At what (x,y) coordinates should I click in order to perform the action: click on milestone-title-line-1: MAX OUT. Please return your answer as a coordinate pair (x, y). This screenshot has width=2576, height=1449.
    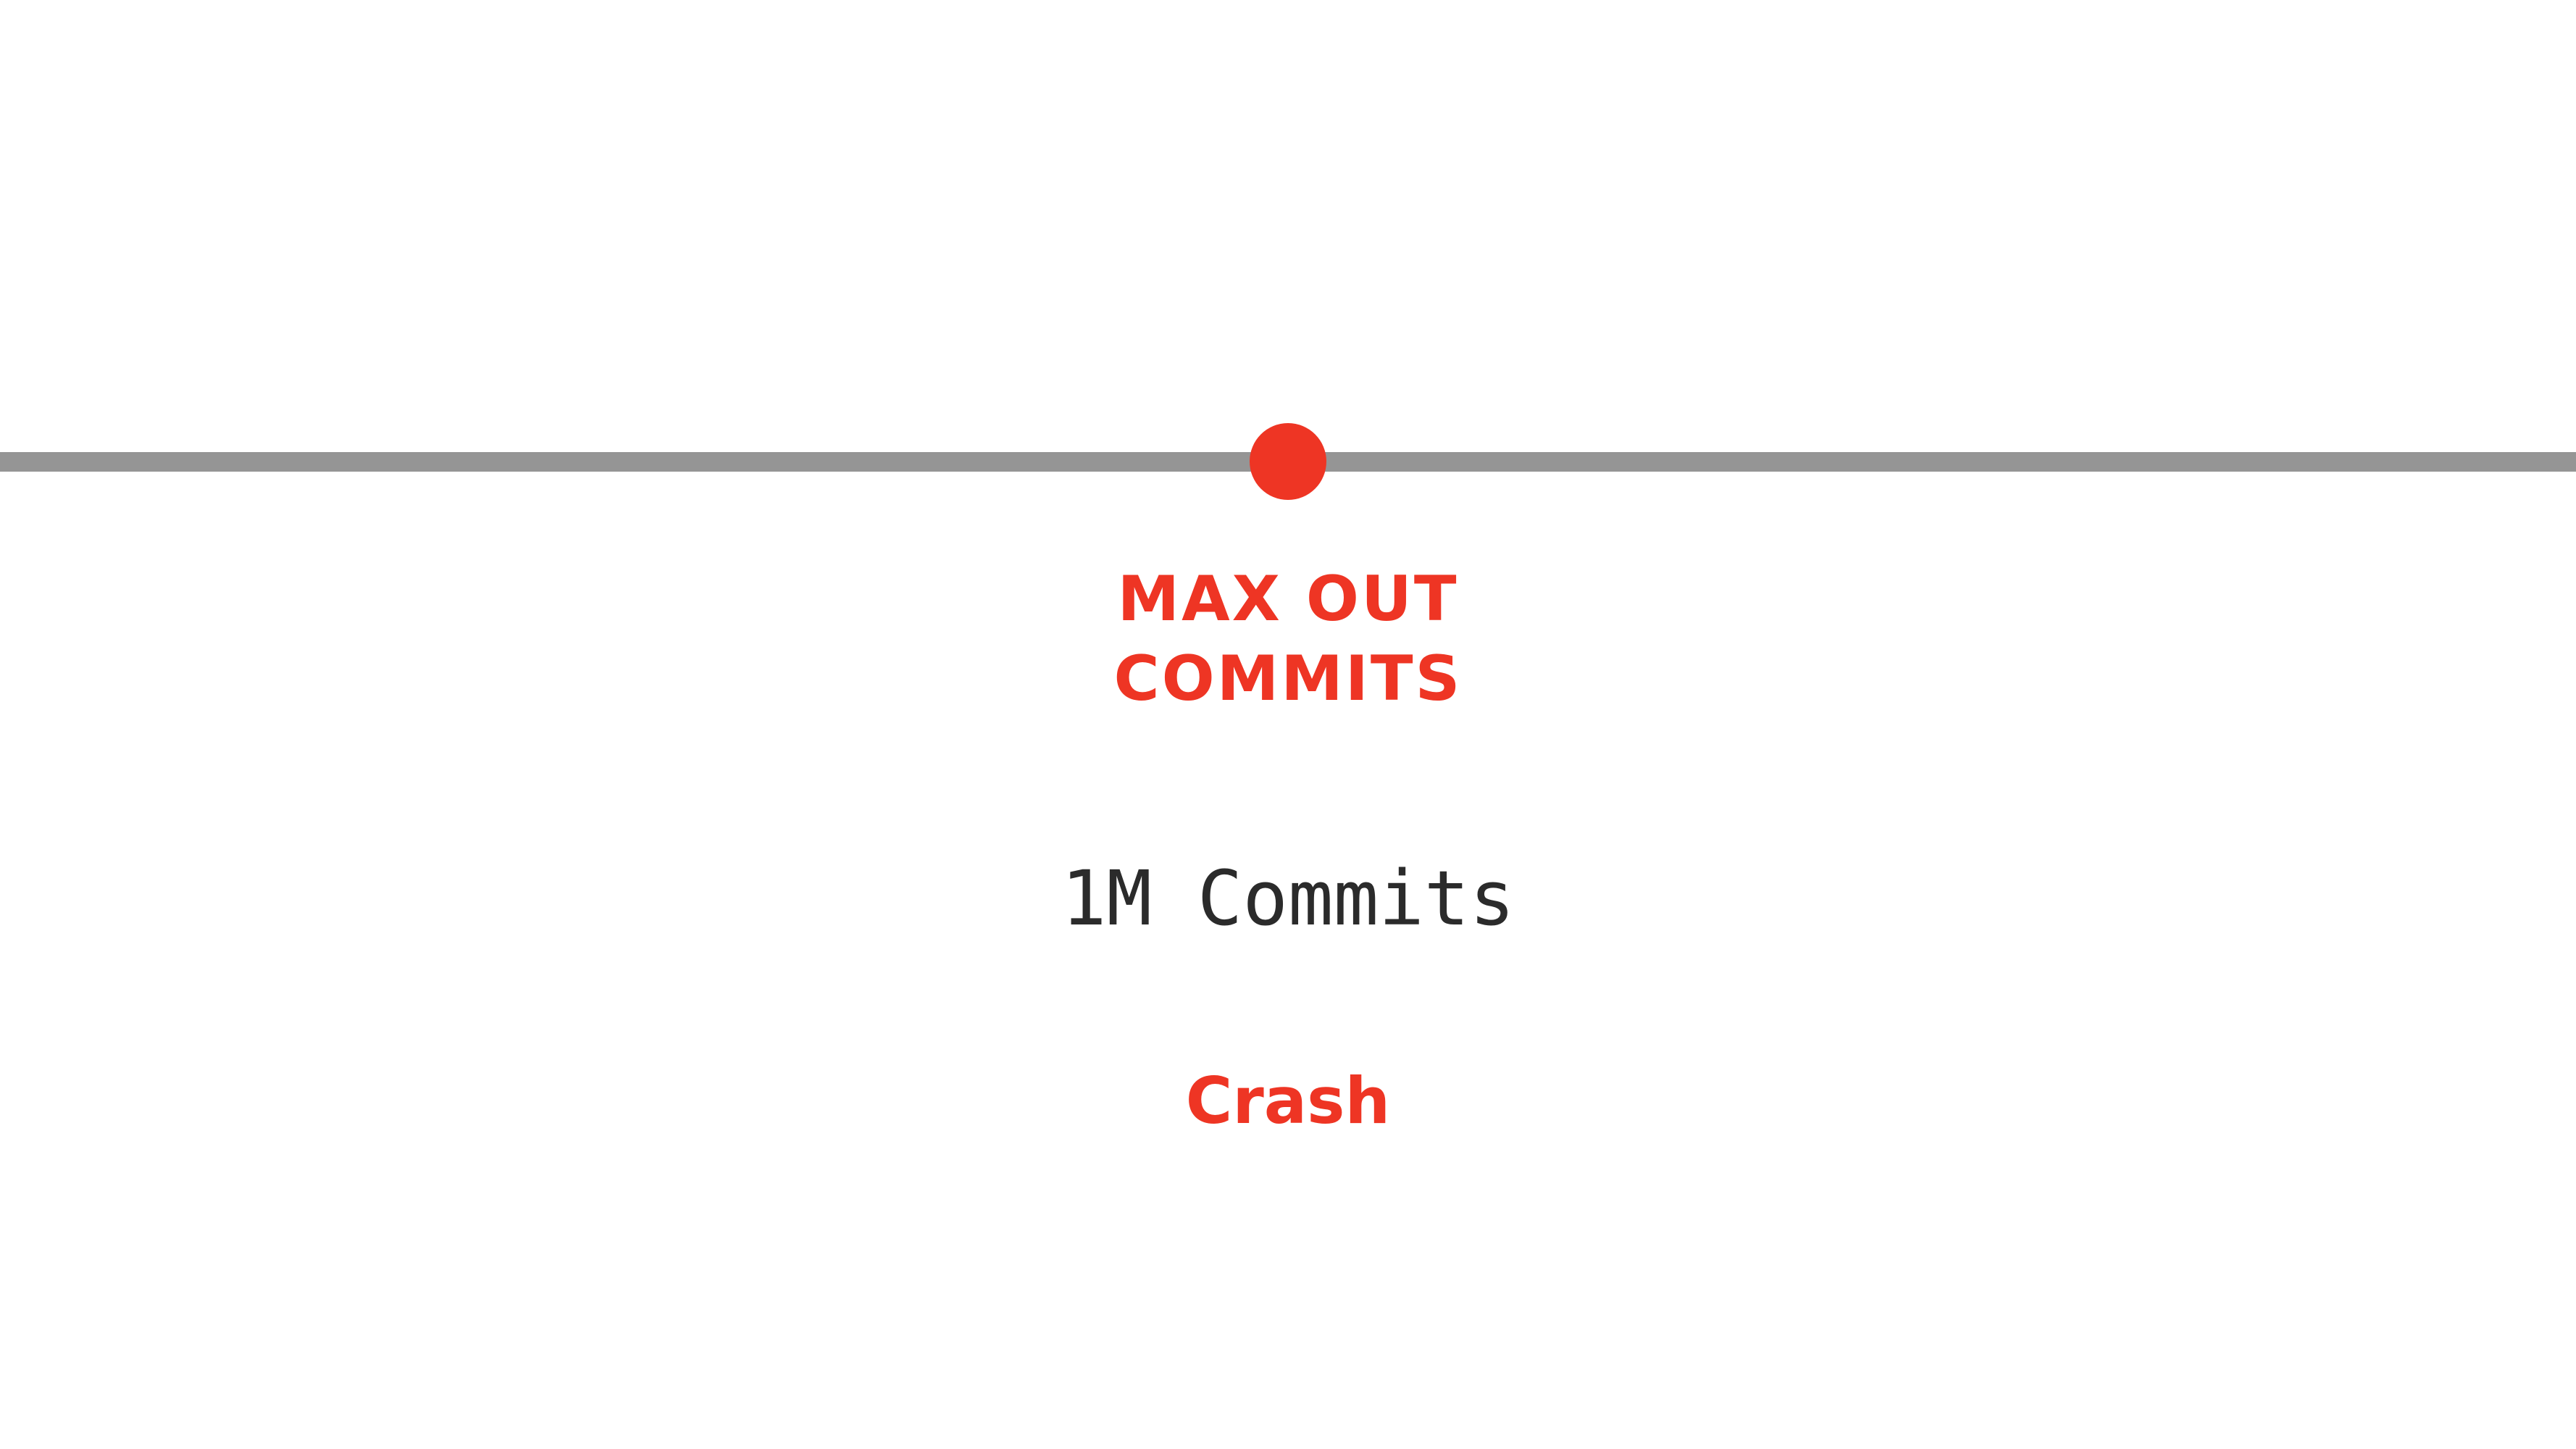
    Looking at the image, I should click on (1288, 599).